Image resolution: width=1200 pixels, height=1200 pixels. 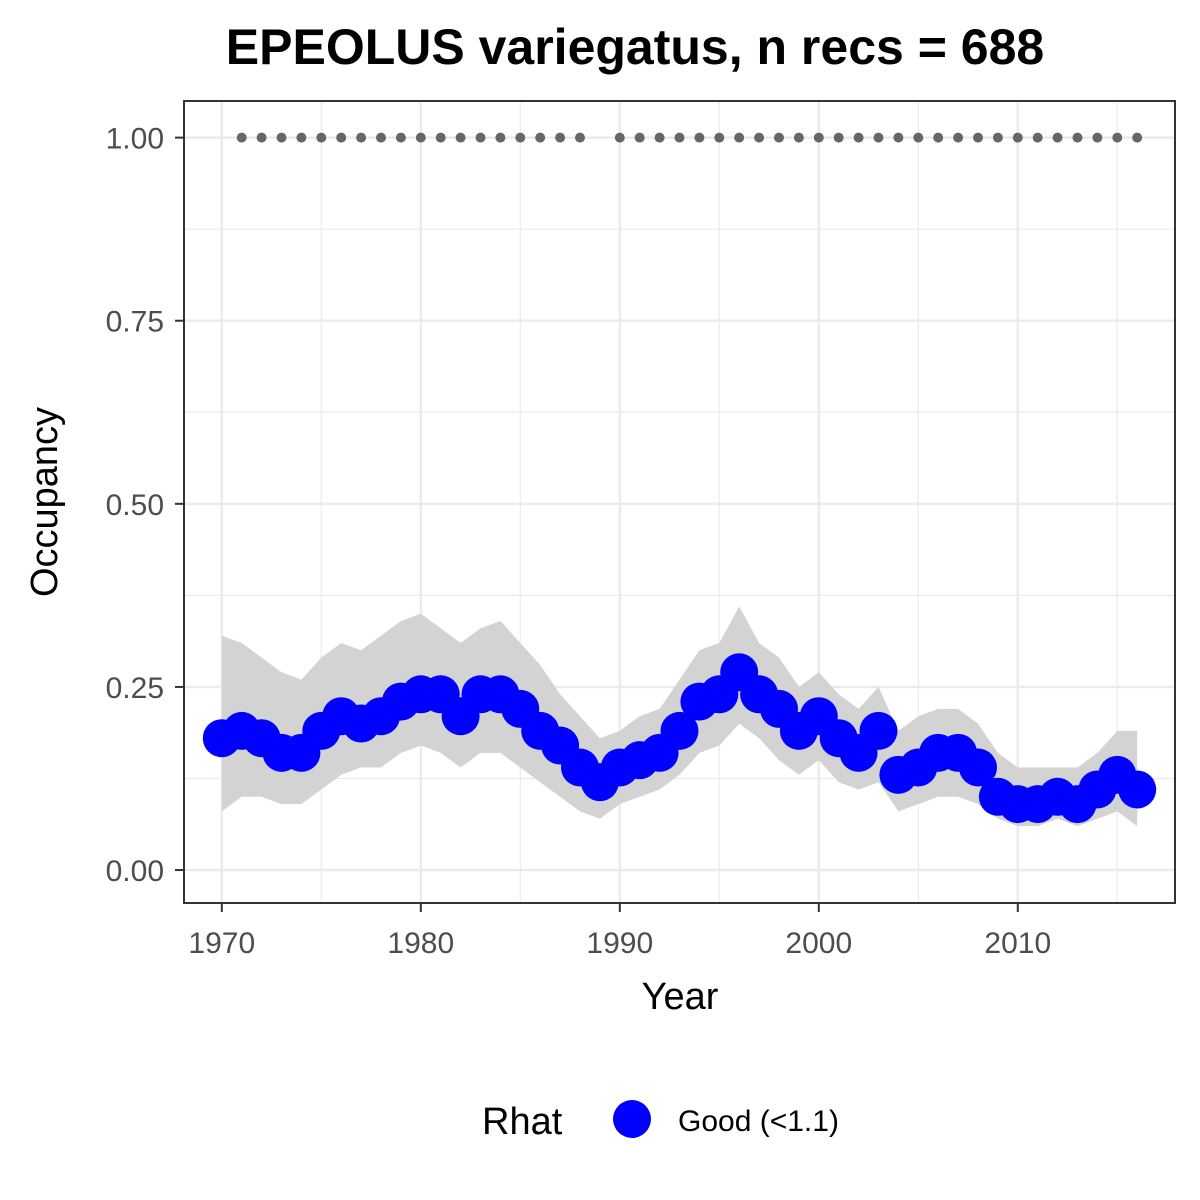 What do you see at coordinates (420, 943) in the screenshot?
I see `x-tick-label: 1980` at bounding box center [420, 943].